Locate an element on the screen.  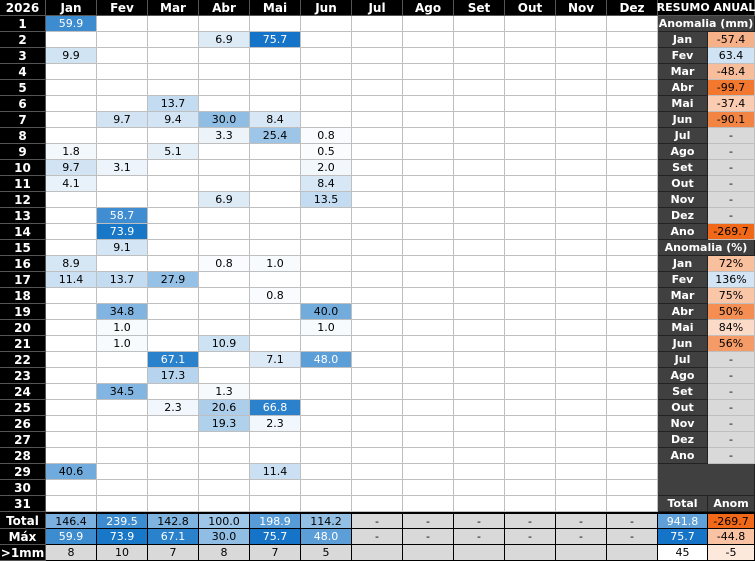
summary-value: -57.4 is located at coordinates (731, 40).